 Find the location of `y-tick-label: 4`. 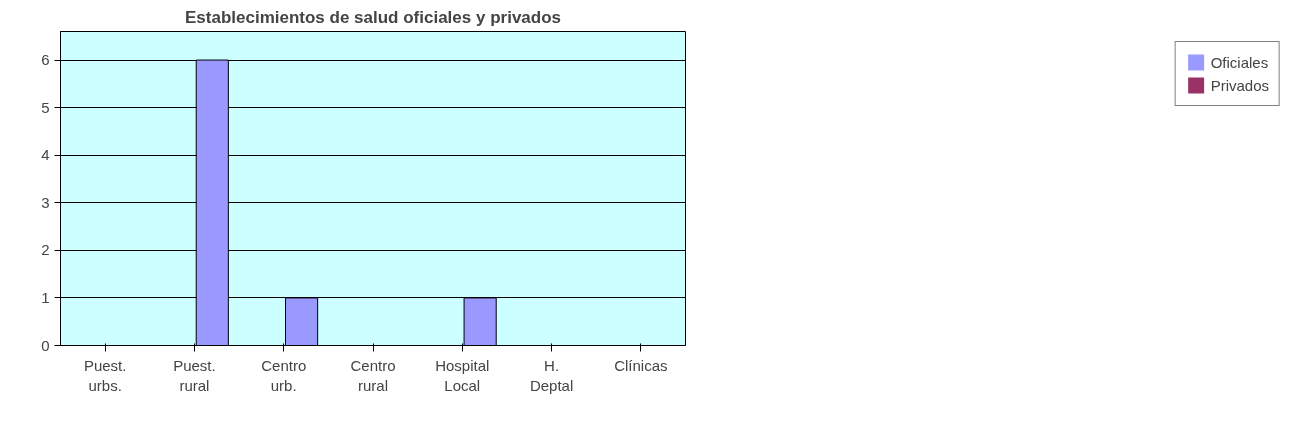

y-tick-label: 4 is located at coordinates (45, 155).